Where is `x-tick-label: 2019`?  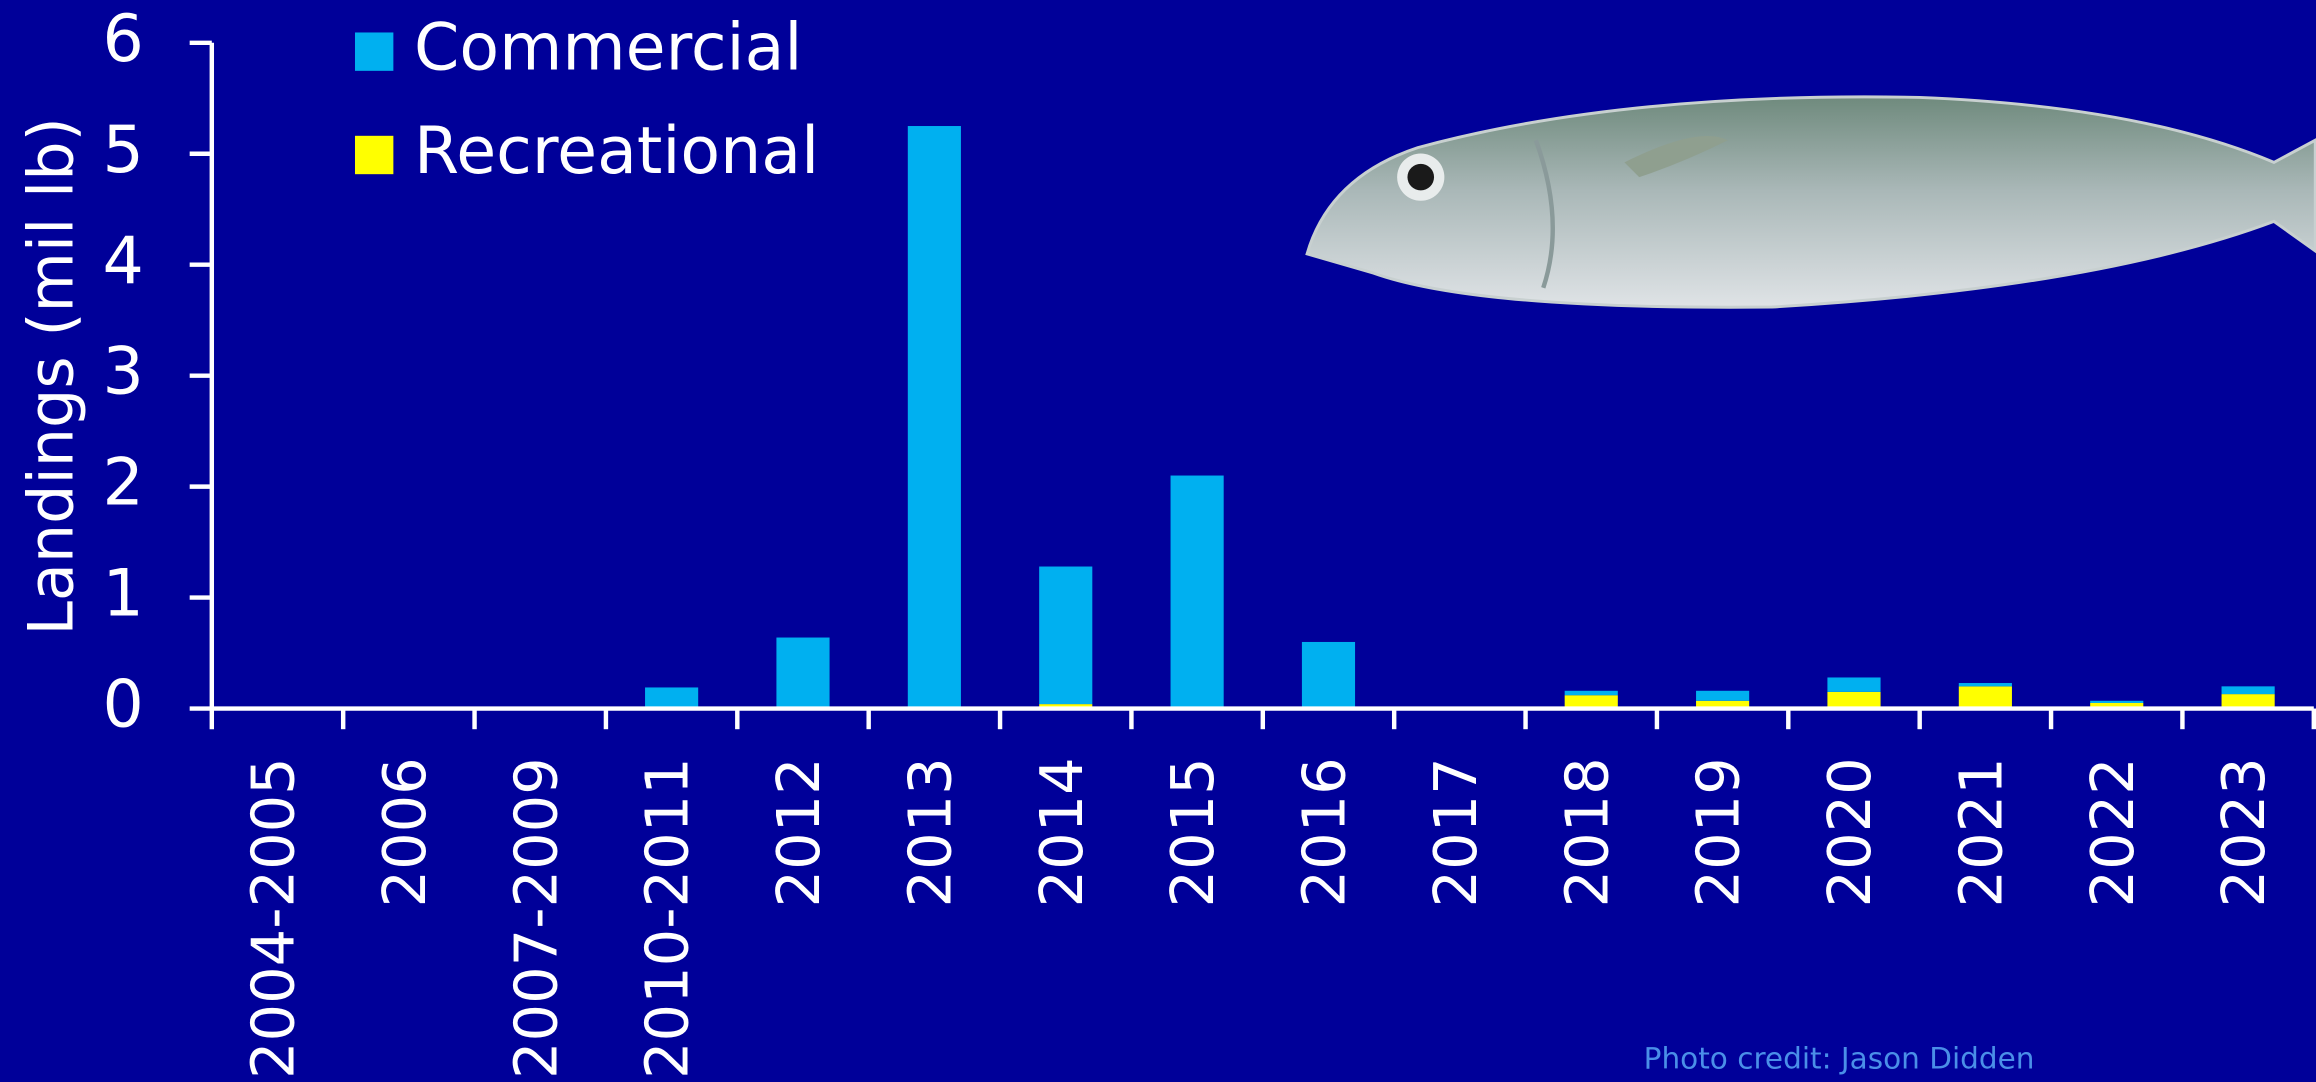
x-tick-label: 2019 is located at coordinates (1718, 832).